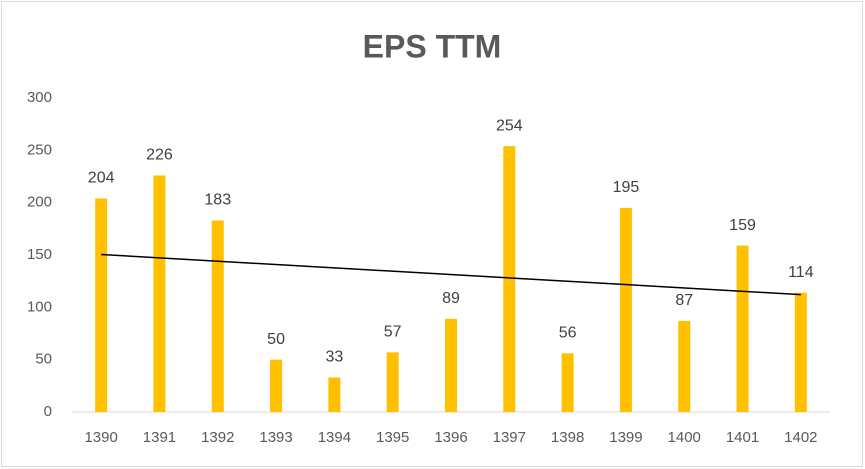 The width and height of the screenshot is (865, 469). I want to click on data-label: 204, so click(101, 178).